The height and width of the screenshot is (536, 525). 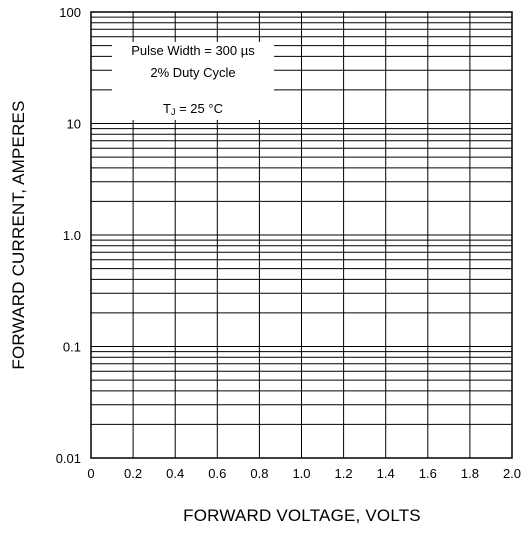 What do you see at coordinates (192, 72) in the screenshot?
I see `annotation-duty-cycle: 2% Duty Cycle` at bounding box center [192, 72].